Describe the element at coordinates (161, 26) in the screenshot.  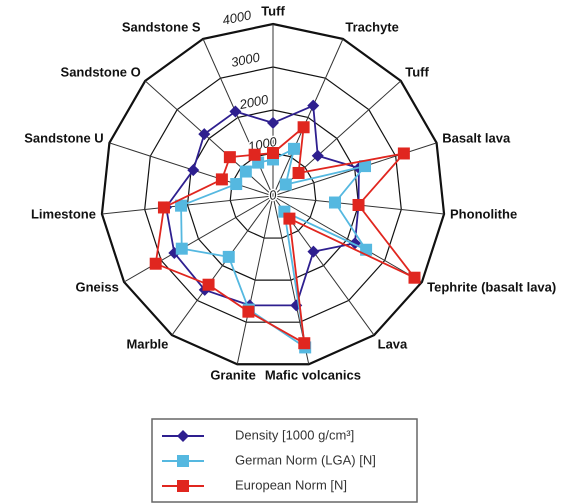
I see `spoke-label: Sandstone S` at that location.